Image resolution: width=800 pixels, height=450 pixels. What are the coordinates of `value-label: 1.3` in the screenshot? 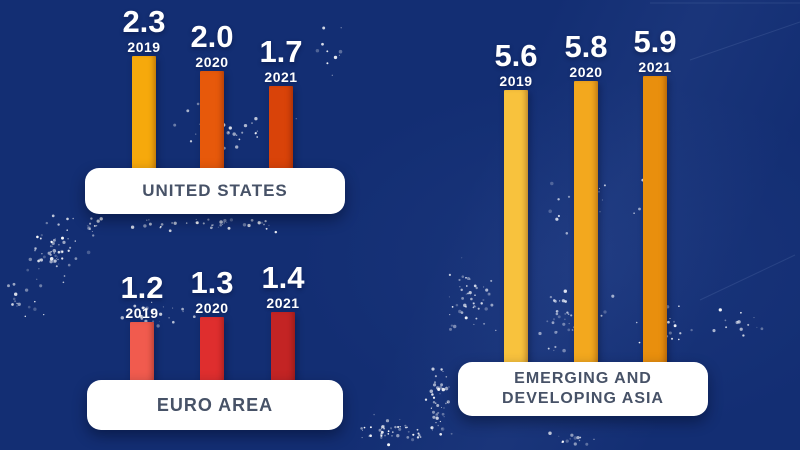 It's located at (212, 282).